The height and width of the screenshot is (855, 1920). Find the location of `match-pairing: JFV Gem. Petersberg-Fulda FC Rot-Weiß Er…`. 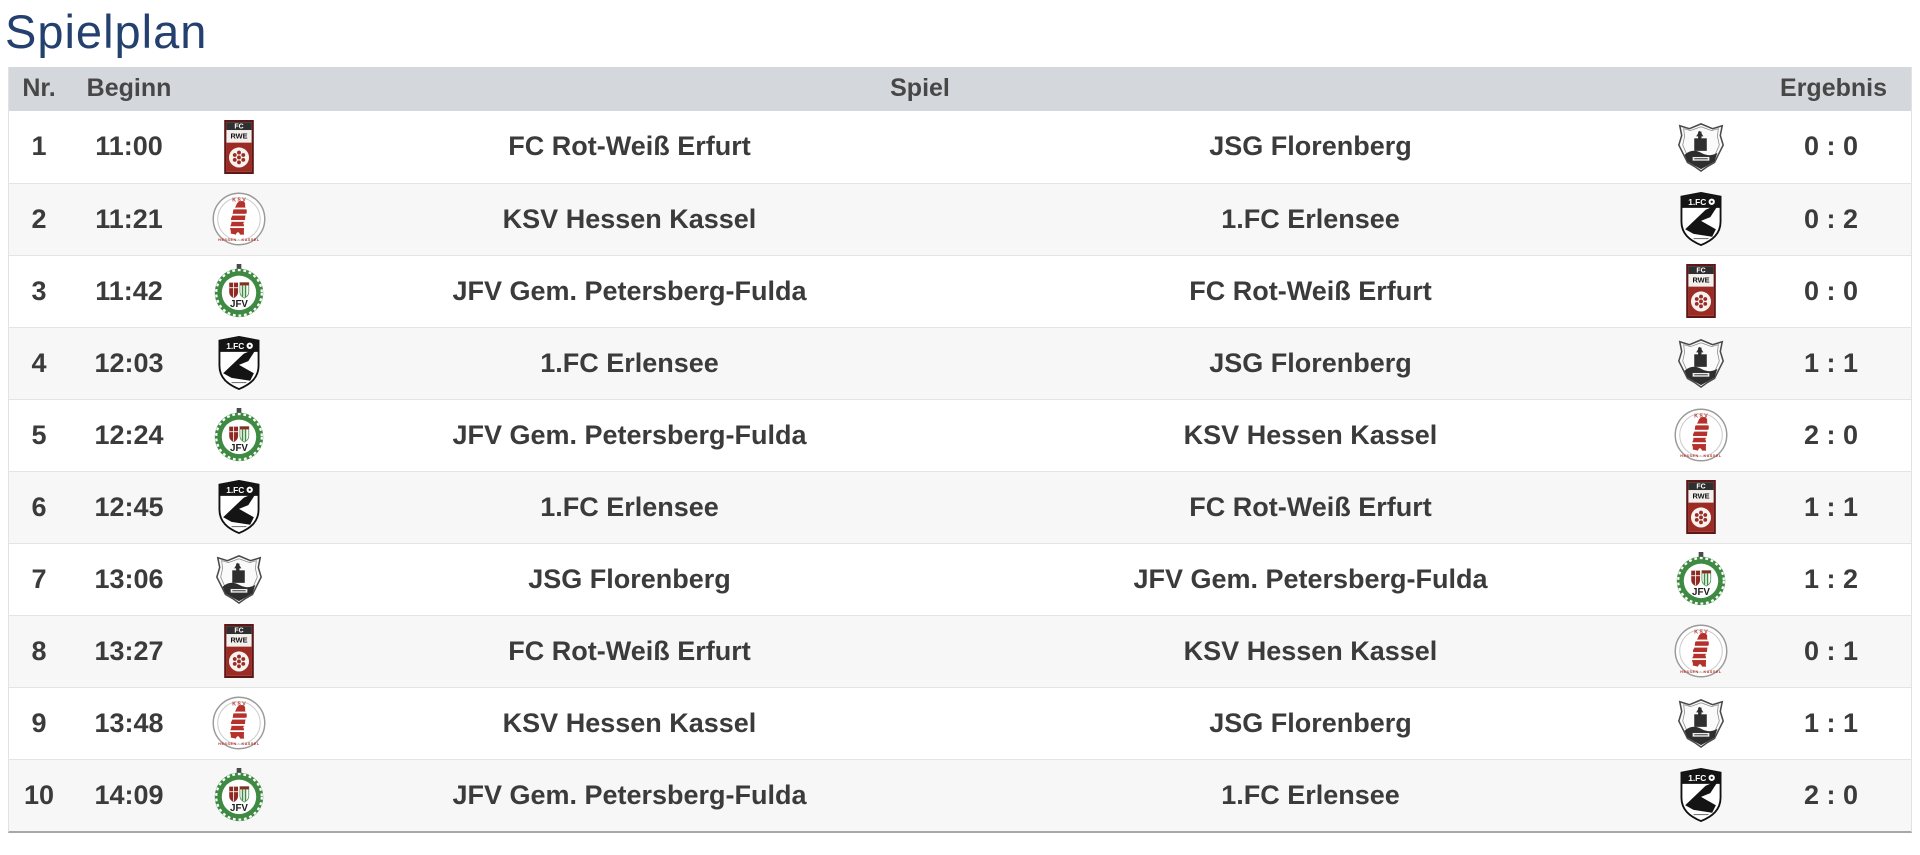

match-pairing: JFV Gem. Petersberg-Fulda FC Rot-Weiß Er… is located at coordinates (970, 291).